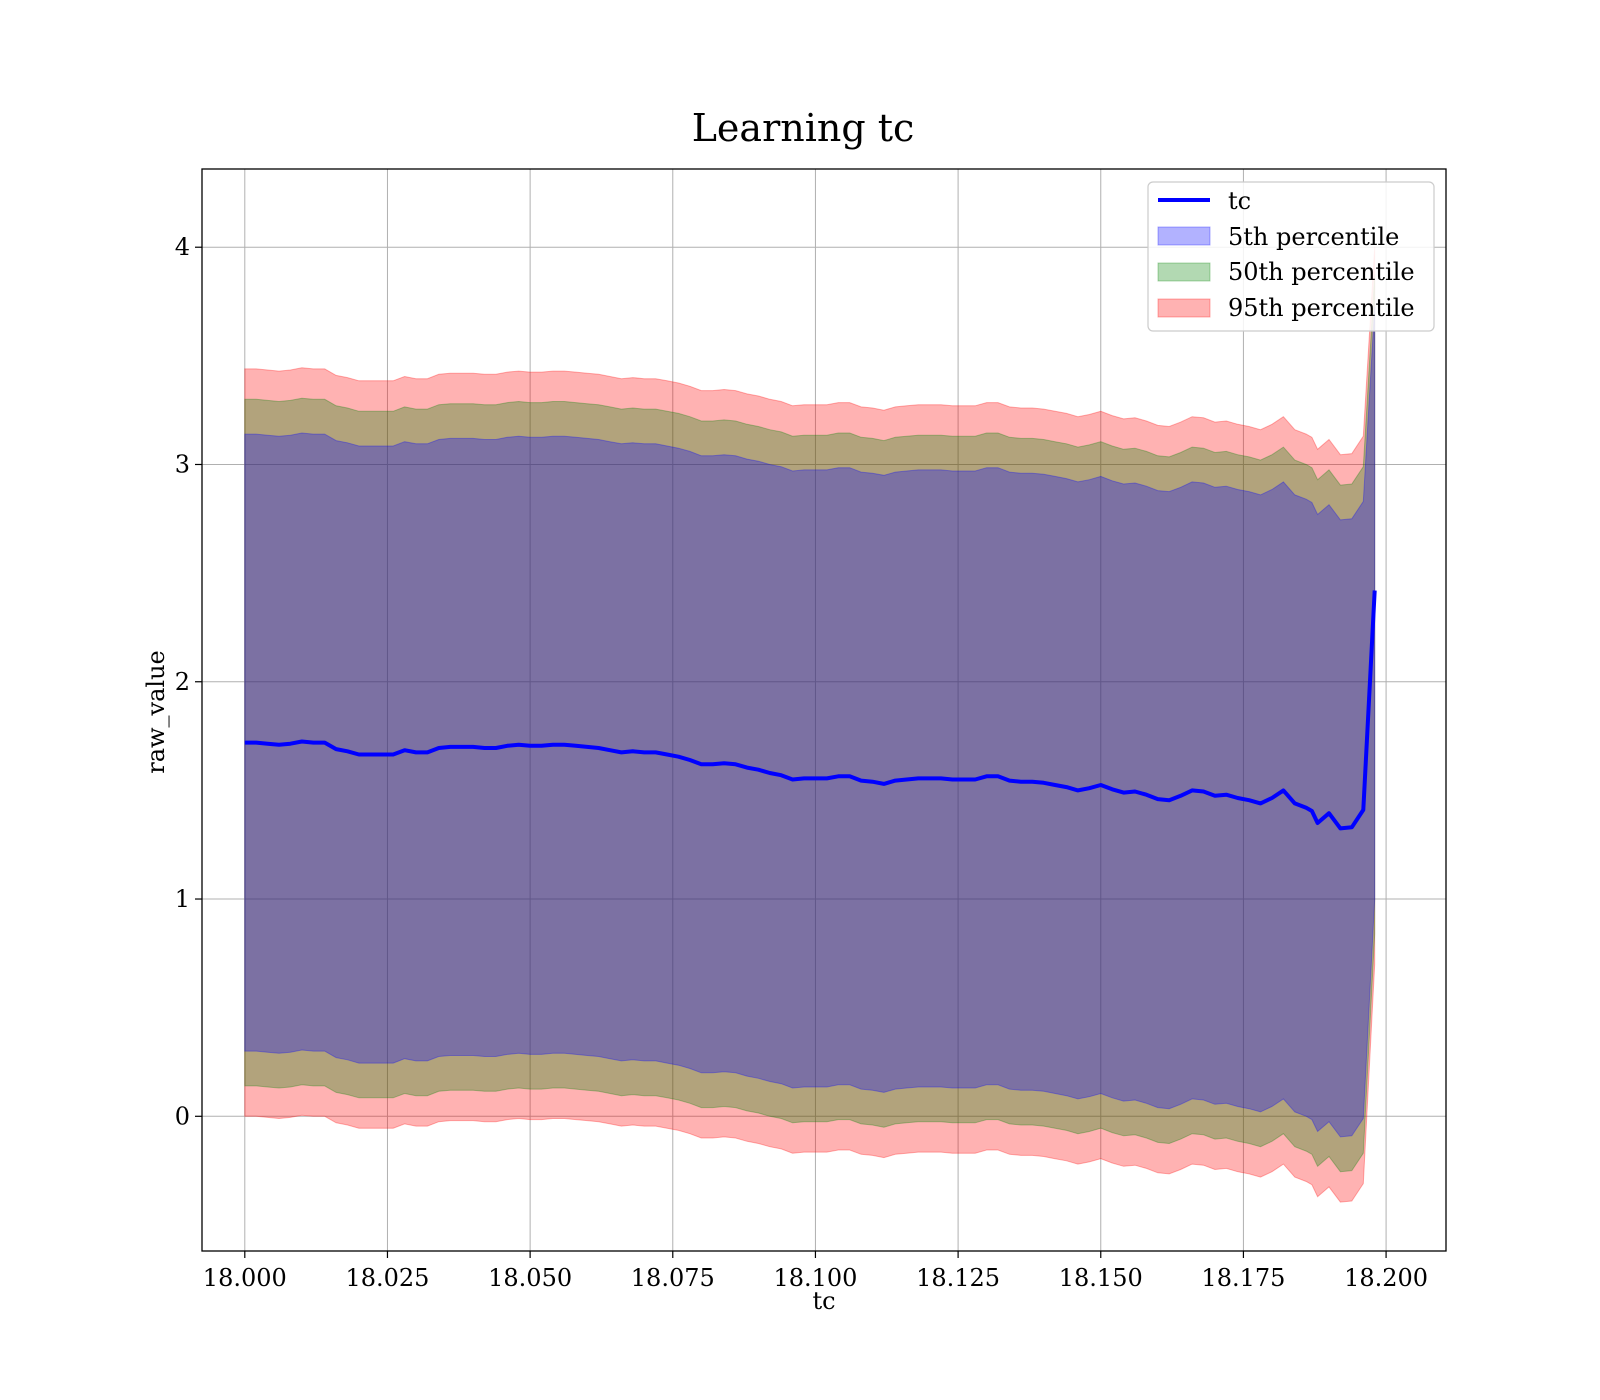 Image resolution: width=1600 pixels, height=1400 pixels. What do you see at coordinates (245, 1278) in the screenshot?
I see `x-tick-label: 18.000` at bounding box center [245, 1278].